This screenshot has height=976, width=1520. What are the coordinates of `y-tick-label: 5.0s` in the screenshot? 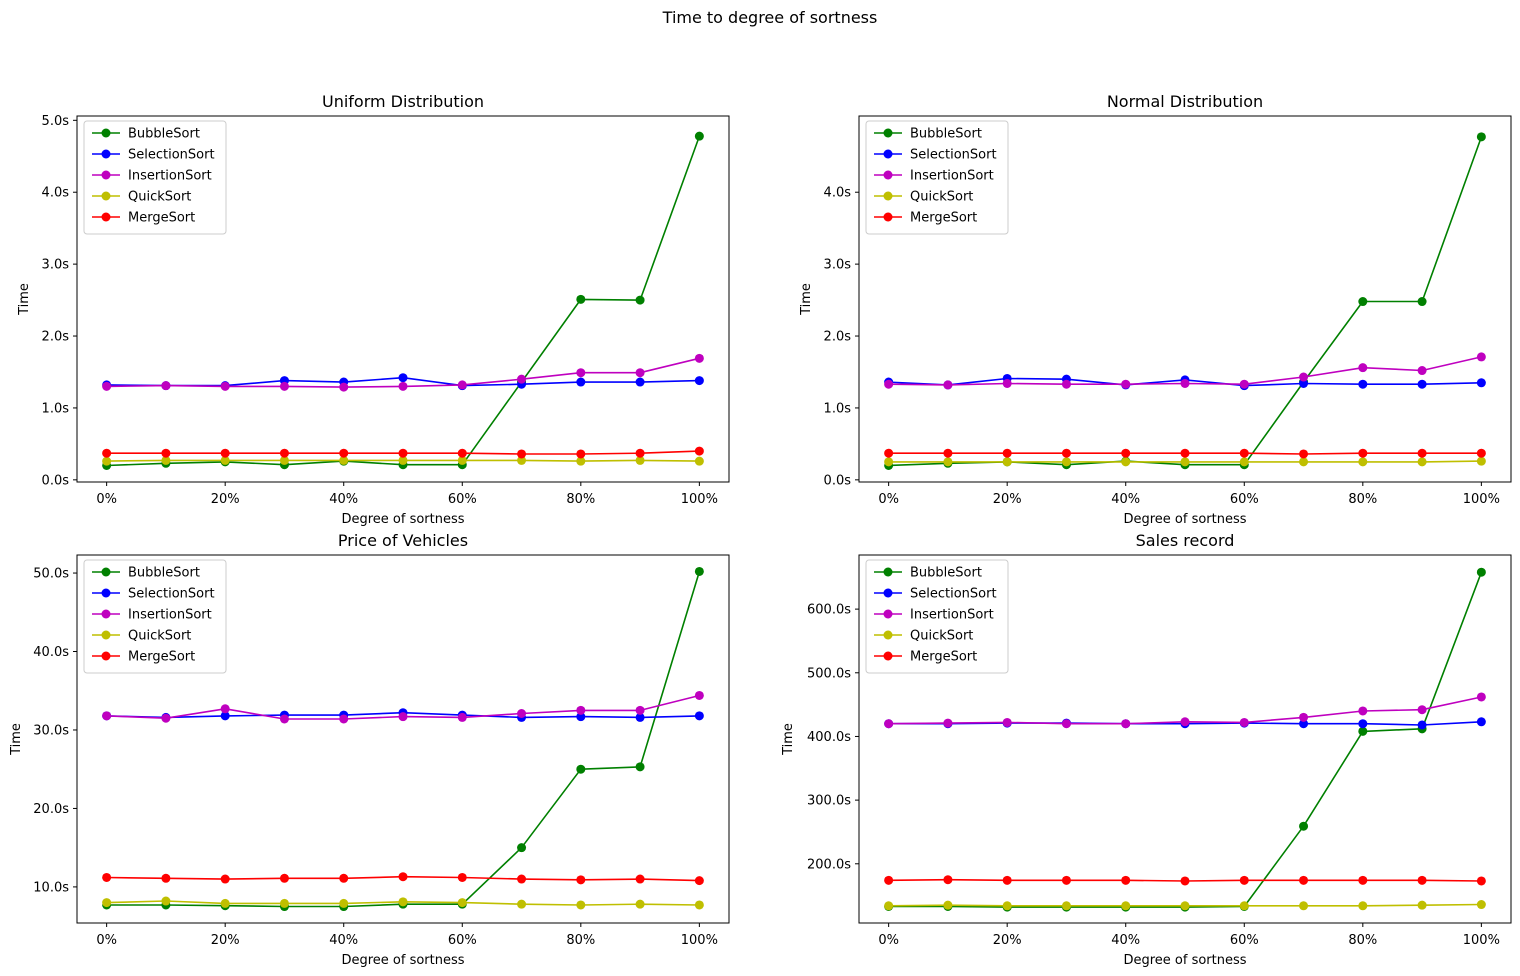 It's located at (56, 121).